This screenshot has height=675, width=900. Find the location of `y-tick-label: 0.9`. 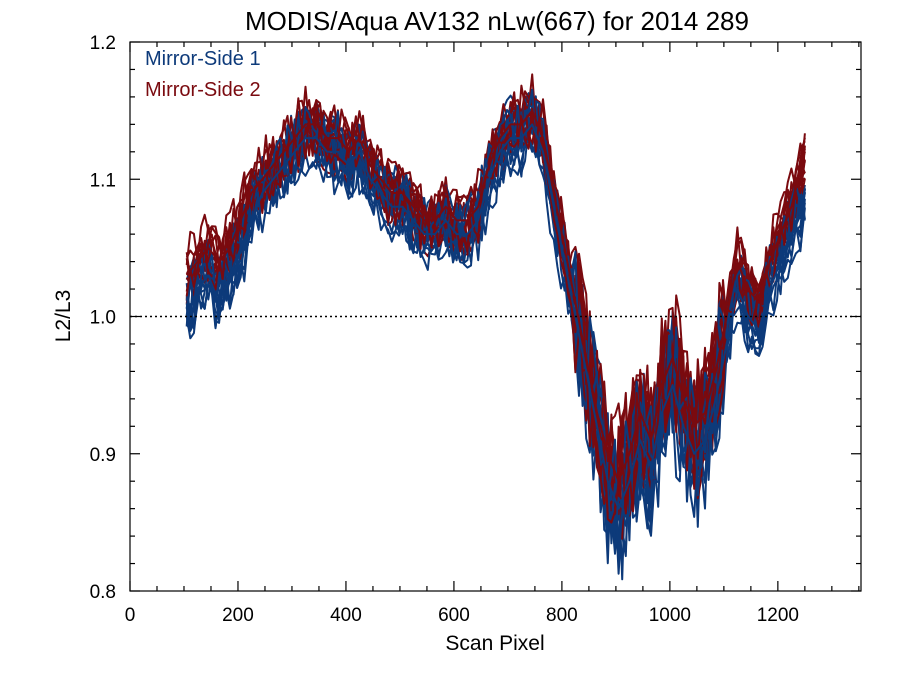

y-tick-label: 0.9 is located at coordinates (103, 455).